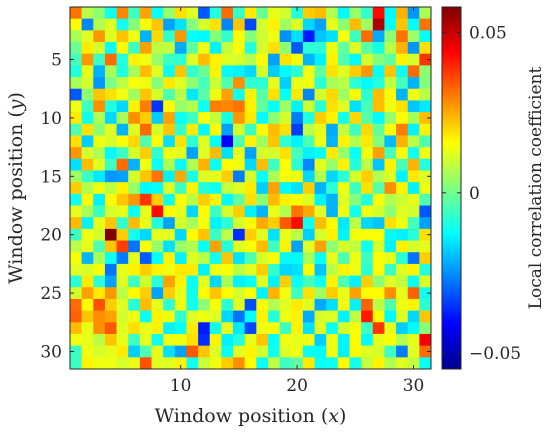  I want to click on x-tick-label: 20, so click(297, 386).